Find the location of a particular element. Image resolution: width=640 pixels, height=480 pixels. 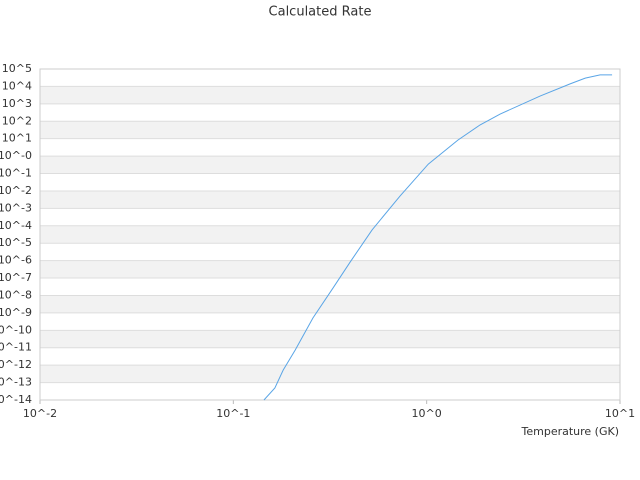

y-tick-label: 10^-14 is located at coordinates (16, 399).